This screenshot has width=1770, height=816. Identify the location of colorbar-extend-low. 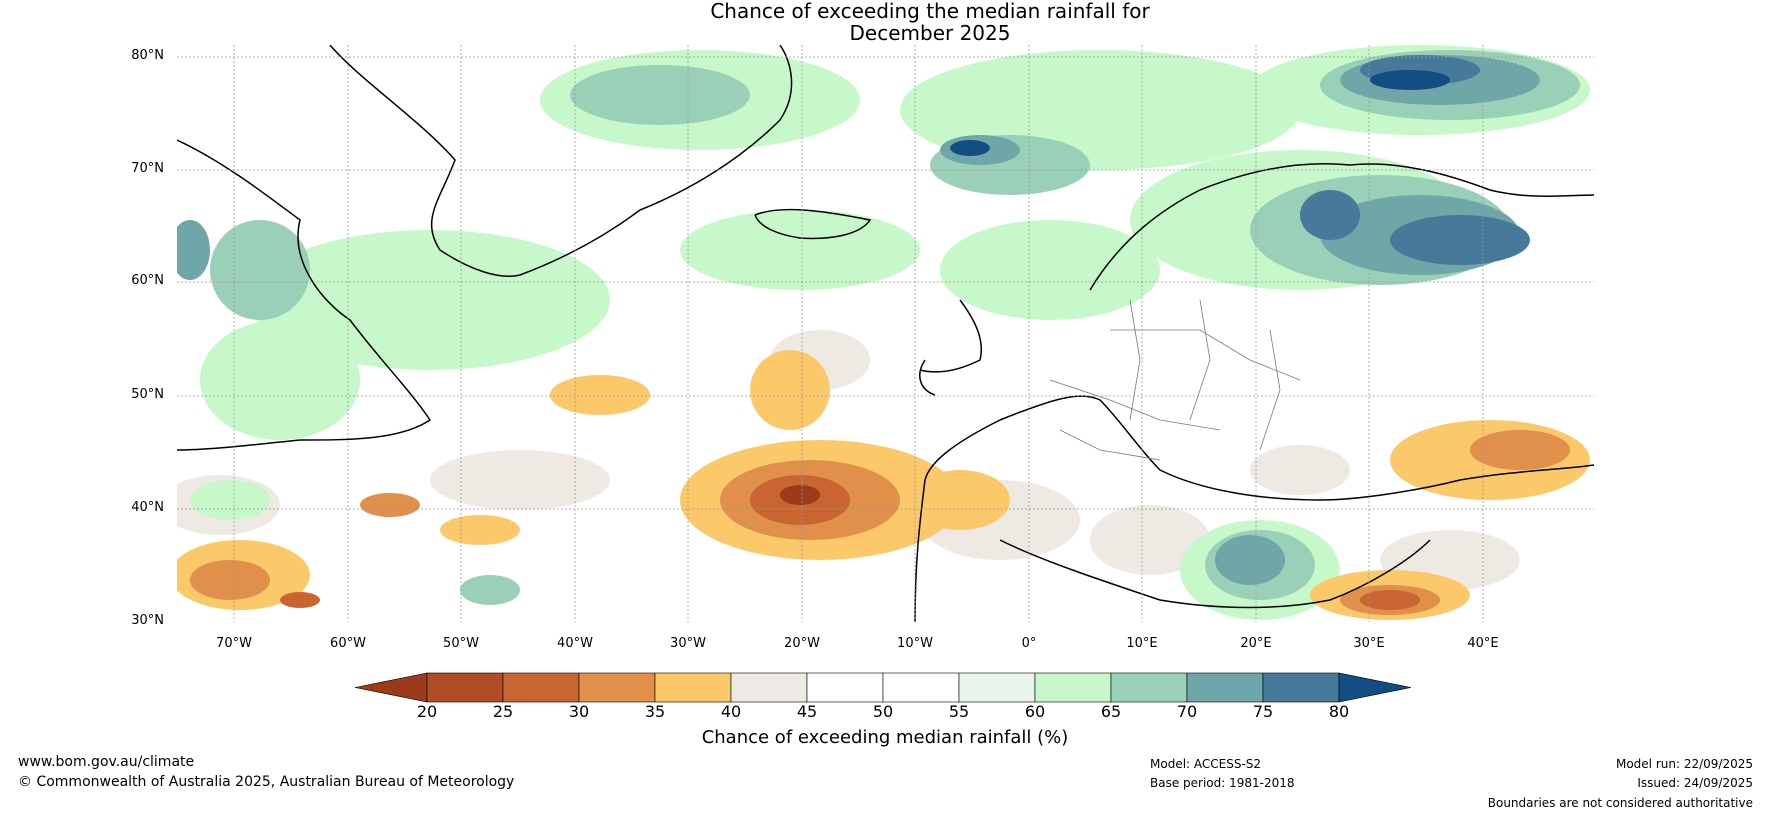
(391, 687).